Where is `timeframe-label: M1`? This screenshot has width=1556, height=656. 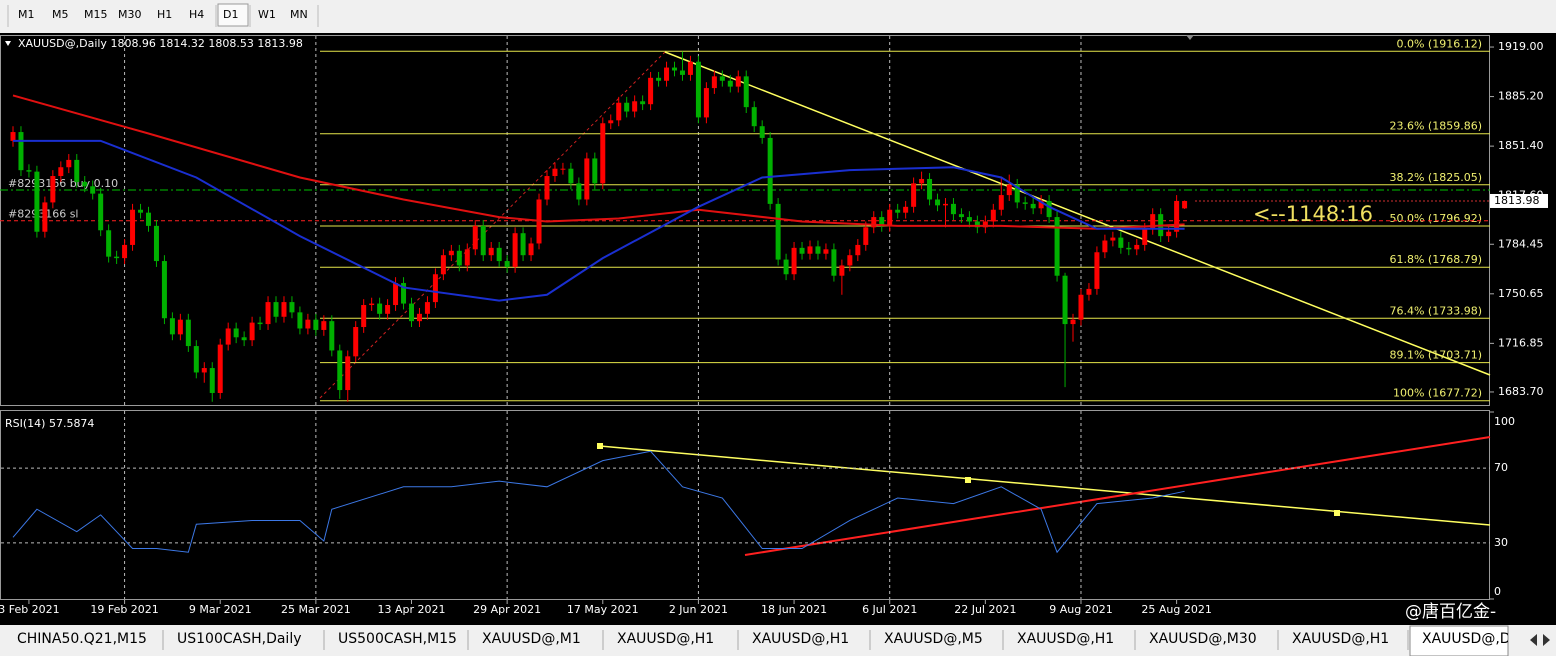 timeframe-label: M1 is located at coordinates (26, 14).